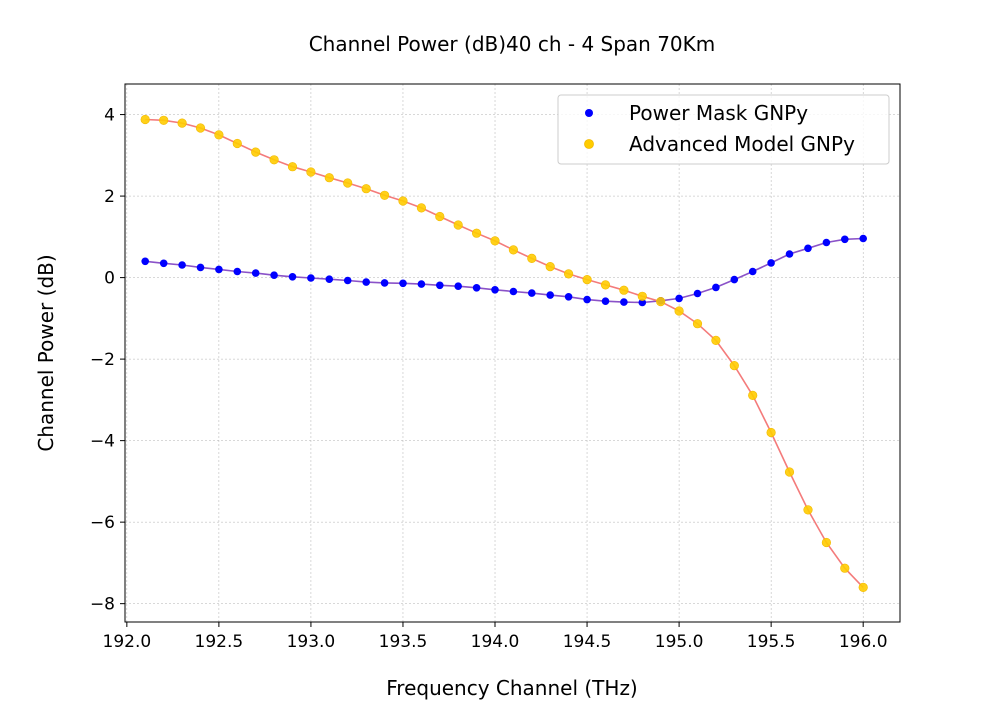 This screenshot has height=704, width=1000. What do you see at coordinates (403, 642) in the screenshot?
I see `x-tick-label: 193.5` at bounding box center [403, 642].